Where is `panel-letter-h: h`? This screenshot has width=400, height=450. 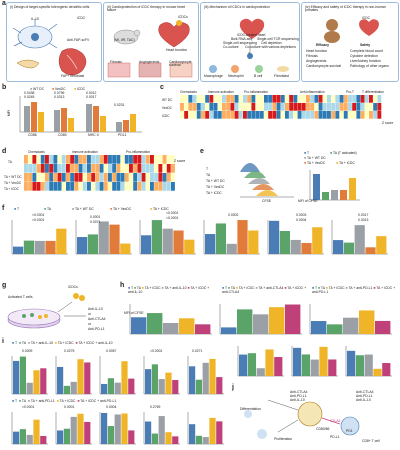
panel-letter-h: h is located at coordinates (122, 285).